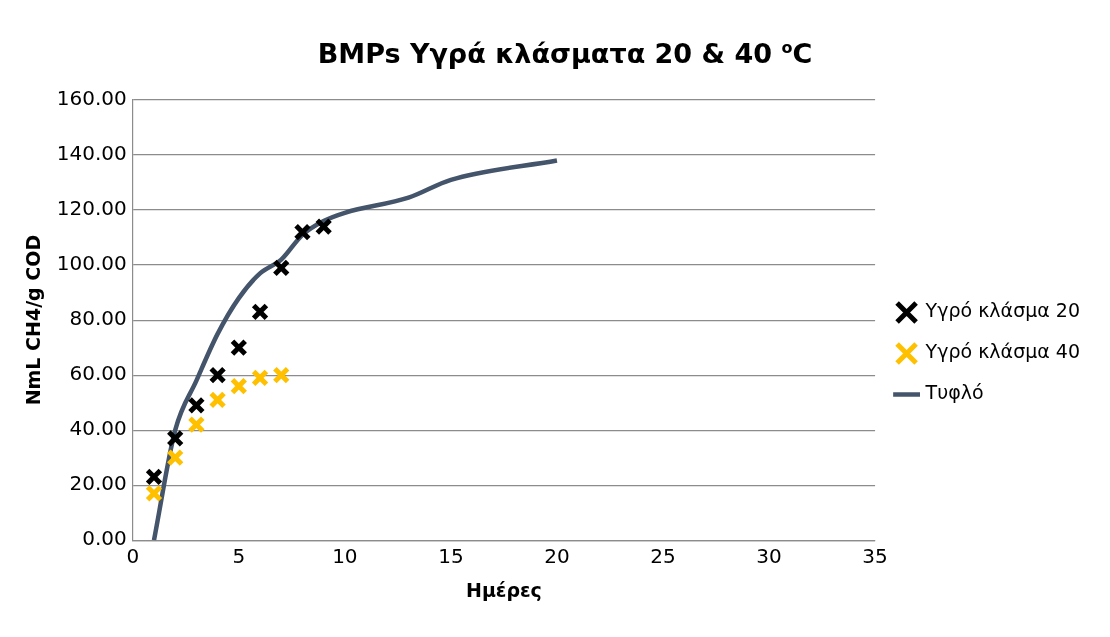  What do you see at coordinates (104, 538) in the screenshot?
I see `y-tick-label: 0.00` at bounding box center [104, 538].